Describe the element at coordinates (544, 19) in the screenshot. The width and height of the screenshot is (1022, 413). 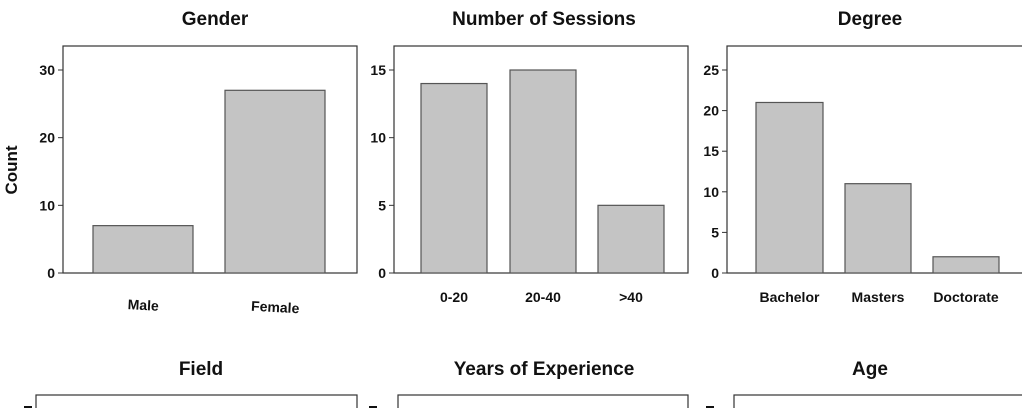
I see `chart-title: Number of Sessions` at that location.